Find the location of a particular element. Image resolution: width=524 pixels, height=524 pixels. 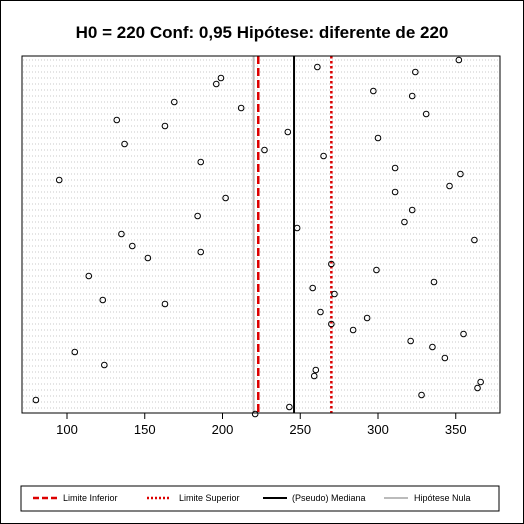

legend-label-upper: Limite Superior is located at coordinates (209, 498).